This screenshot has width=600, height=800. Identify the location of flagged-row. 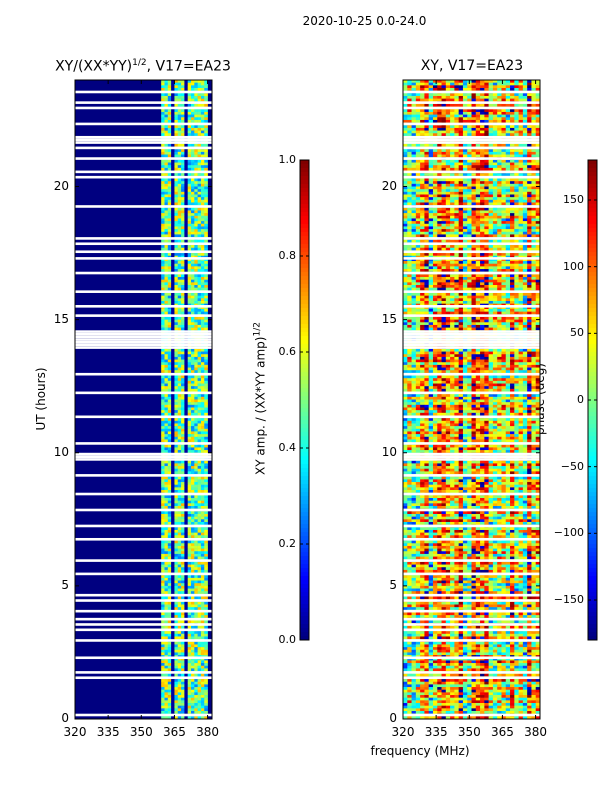
(143, 347).